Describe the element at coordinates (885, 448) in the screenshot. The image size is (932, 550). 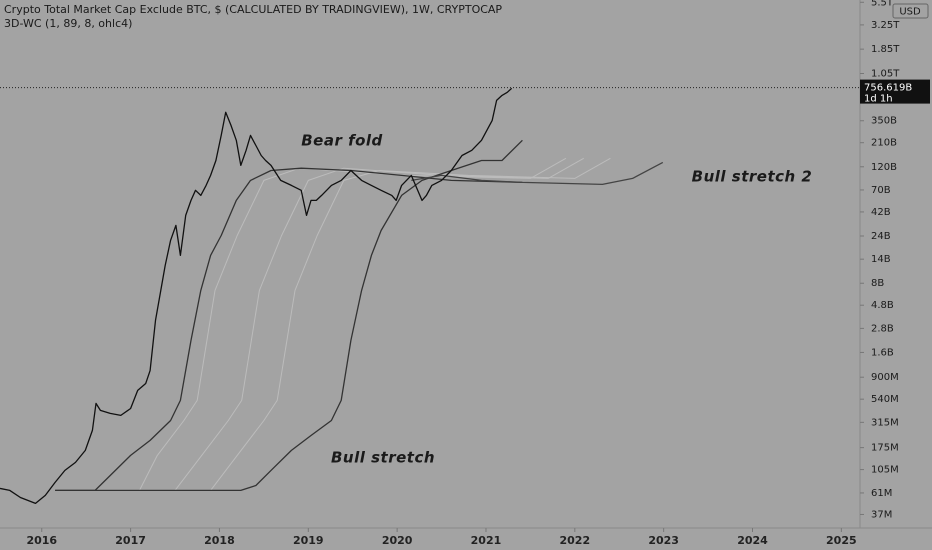
I see `y-tick-label: 175M` at that location.